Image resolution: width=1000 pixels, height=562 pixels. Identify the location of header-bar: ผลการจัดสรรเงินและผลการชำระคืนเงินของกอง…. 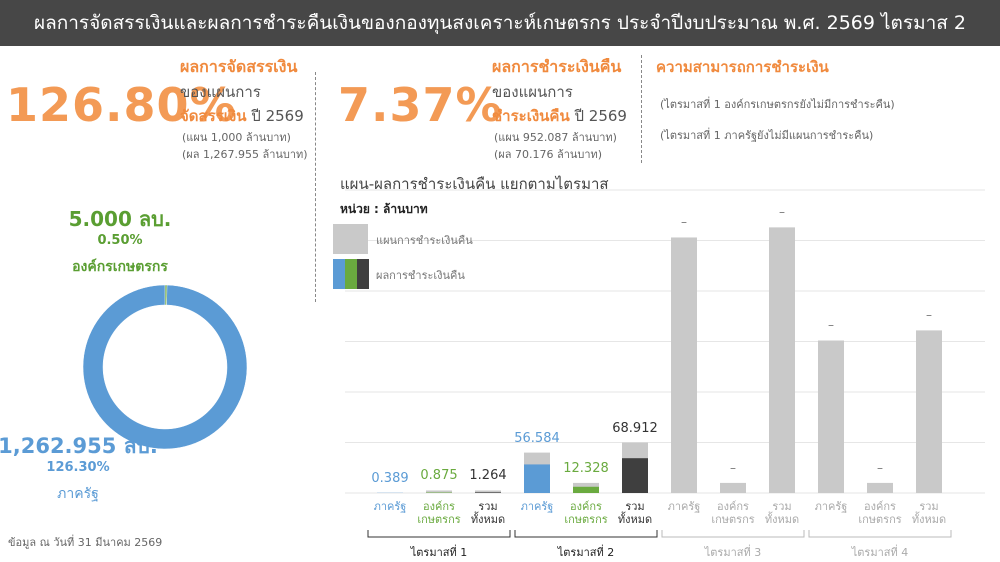
(500, 23).